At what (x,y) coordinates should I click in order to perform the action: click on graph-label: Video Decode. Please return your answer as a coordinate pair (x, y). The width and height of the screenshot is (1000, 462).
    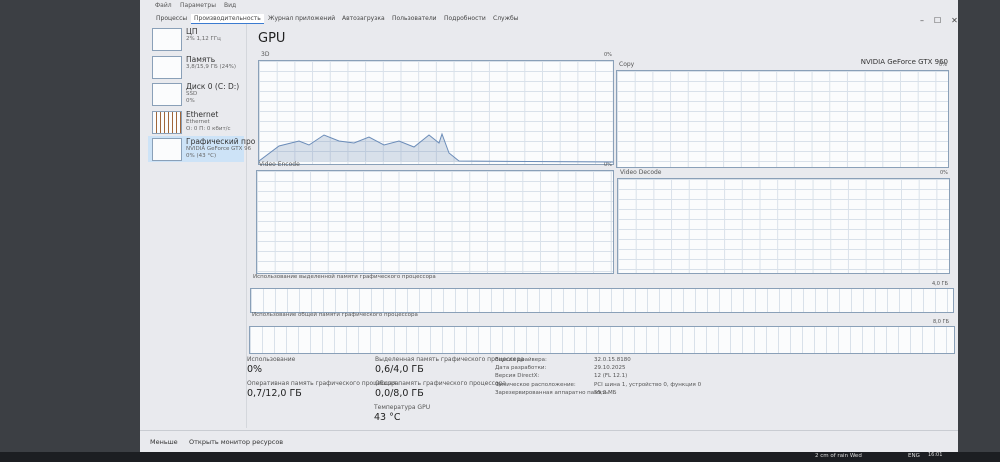
    Looking at the image, I should click on (641, 172).